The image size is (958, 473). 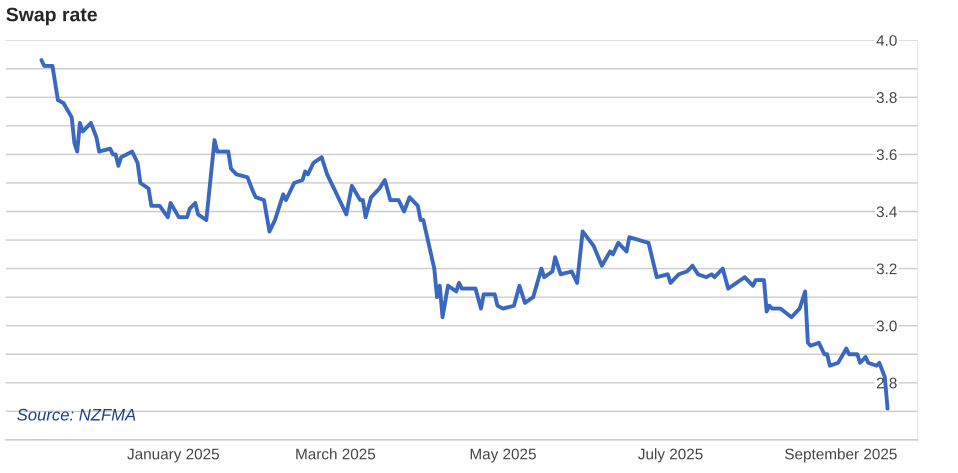 What do you see at coordinates (886, 154) in the screenshot?
I see `y-tick-label: 3.6` at bounding box center [886, 154].